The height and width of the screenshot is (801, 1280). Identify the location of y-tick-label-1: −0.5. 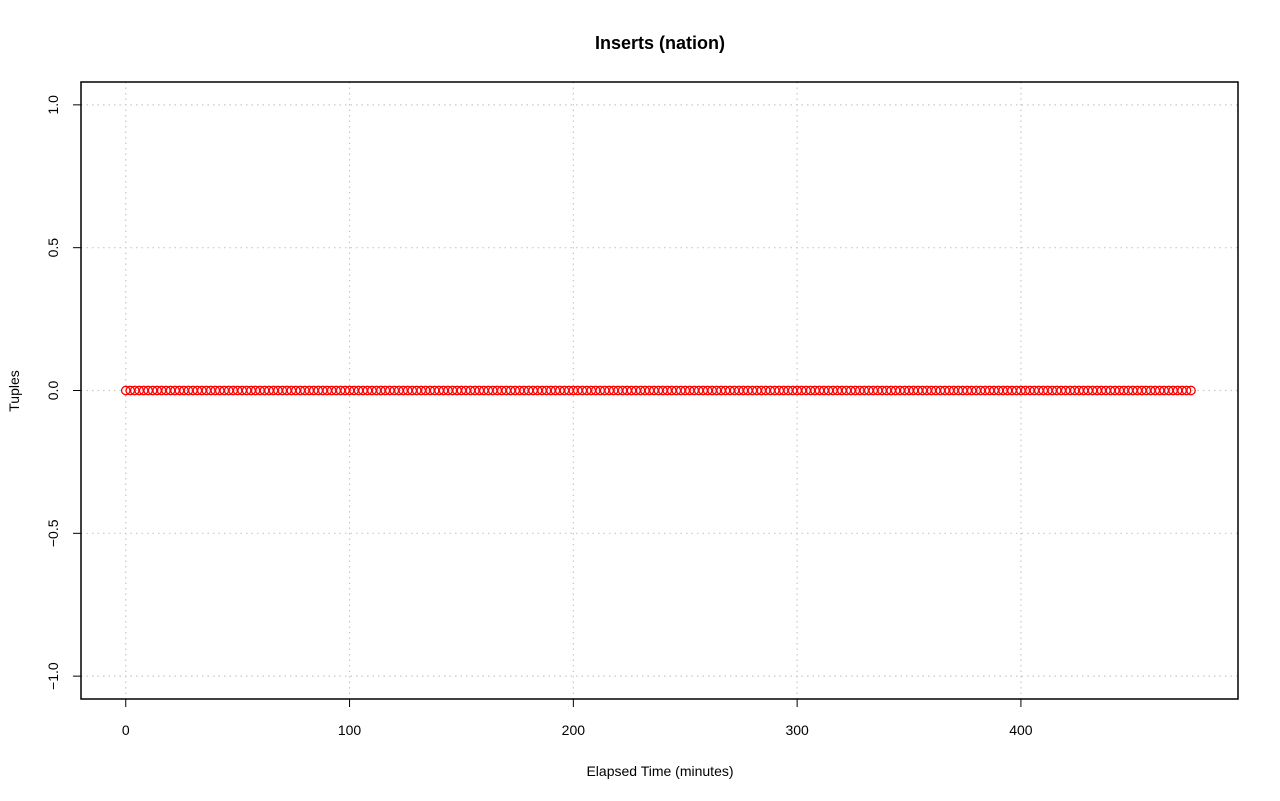
(53, 533).